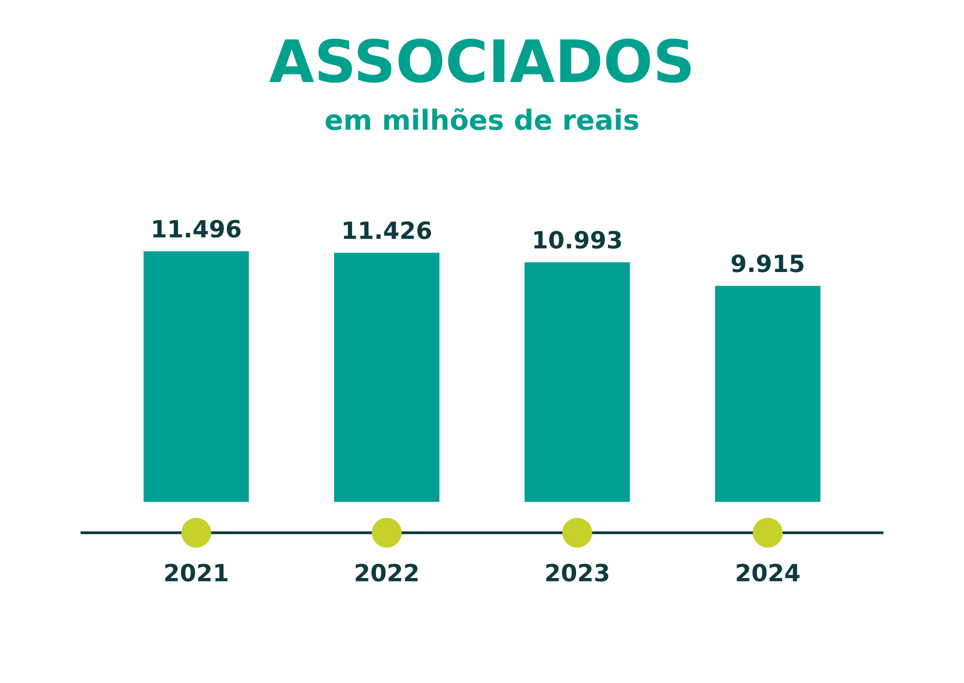 This screenshot has width=964, height=683. Describe the element at coordinates (197, 229) in the screenshot. I see `data-label: 11.496` at that location.